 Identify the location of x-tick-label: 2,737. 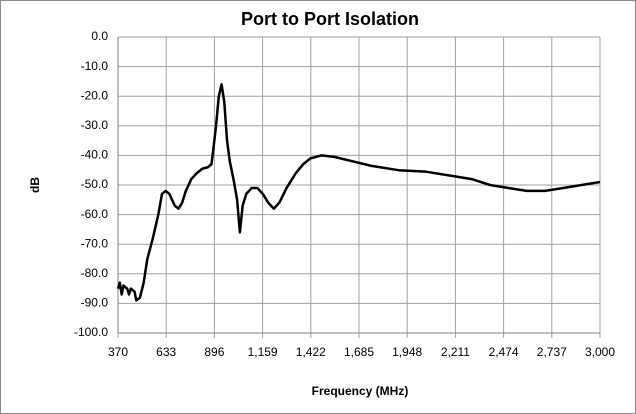
(552, 352).